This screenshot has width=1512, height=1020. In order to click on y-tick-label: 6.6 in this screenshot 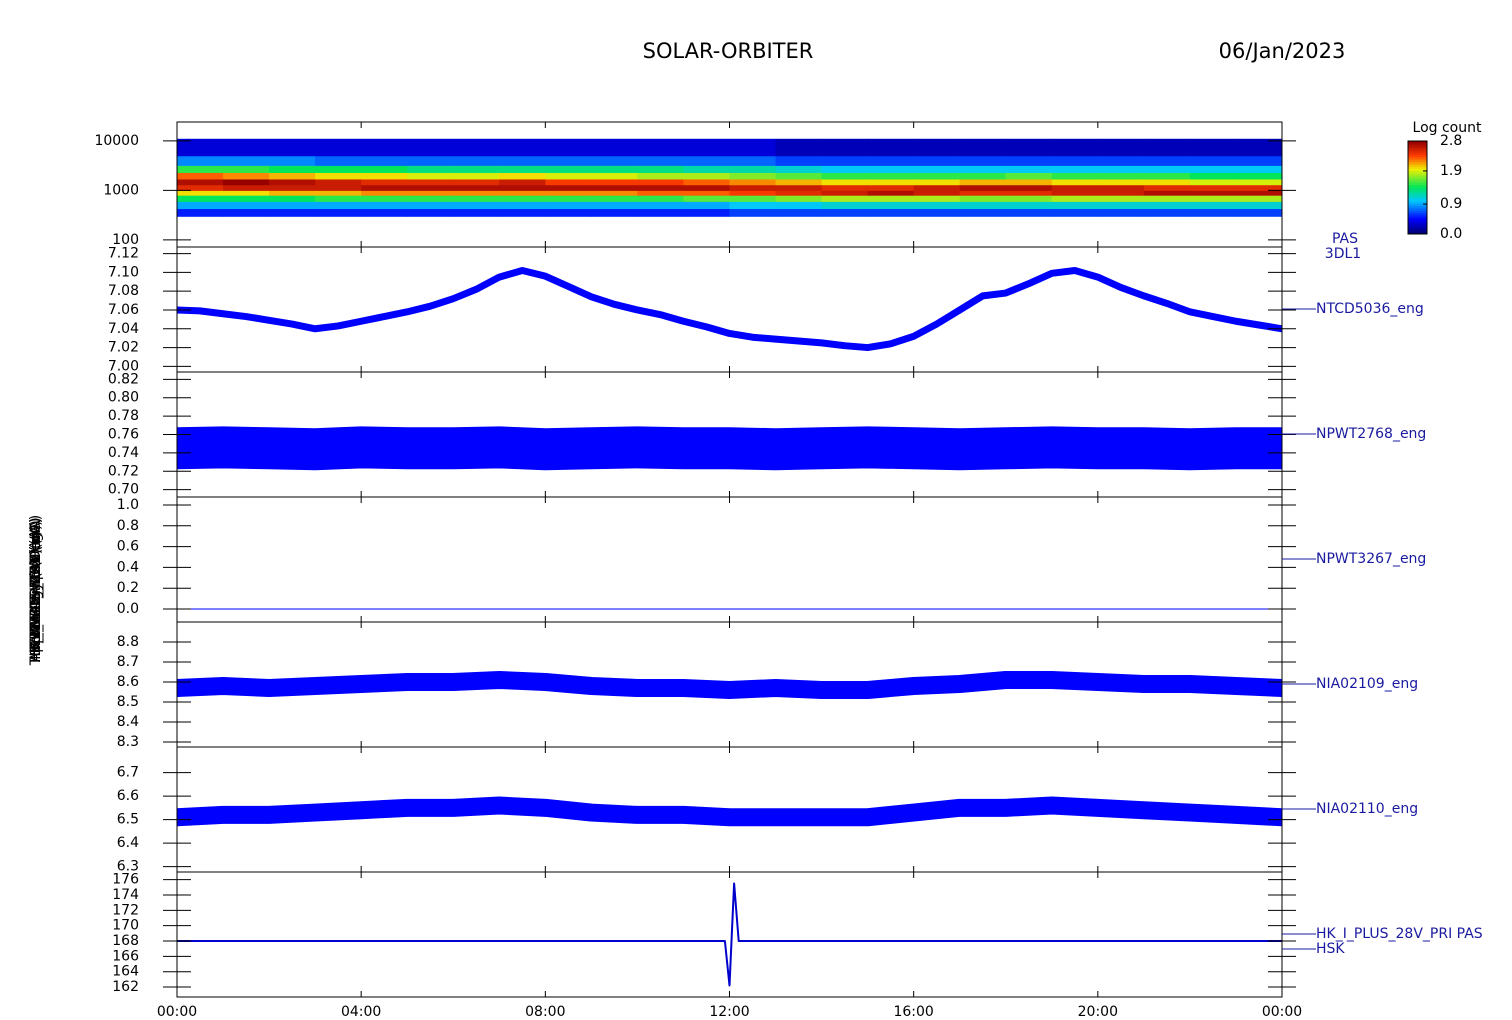, I will do `click(128, 796)`.